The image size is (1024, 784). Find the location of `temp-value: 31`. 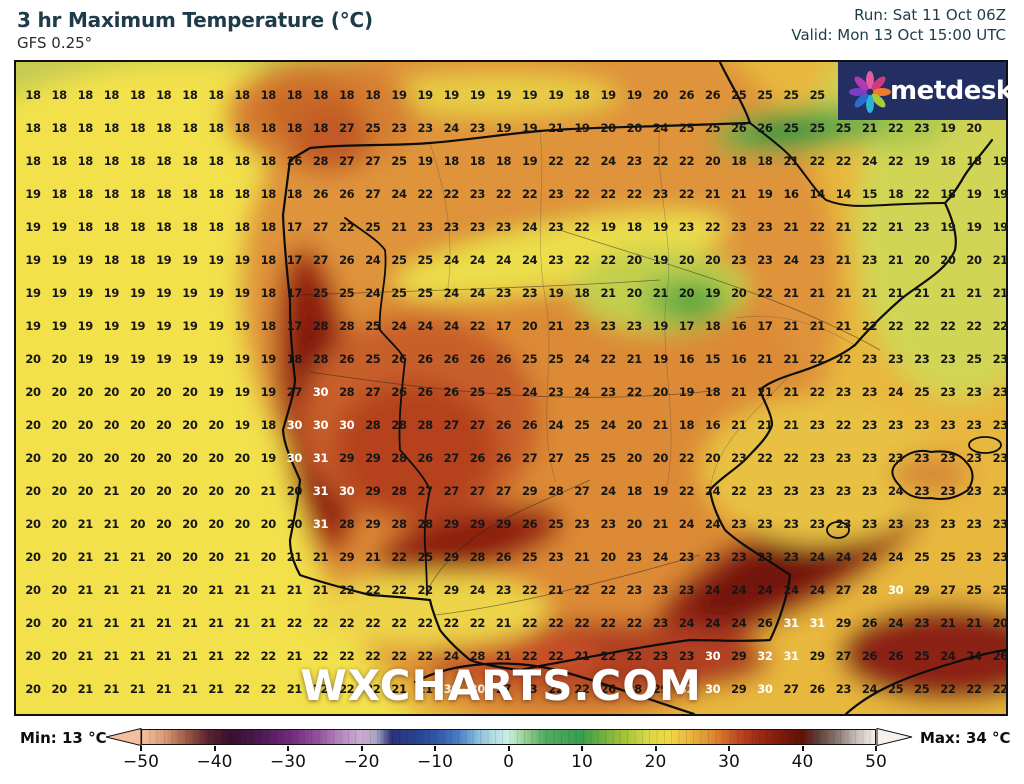

temp-value: 31 is located at coordinates (320, 491).